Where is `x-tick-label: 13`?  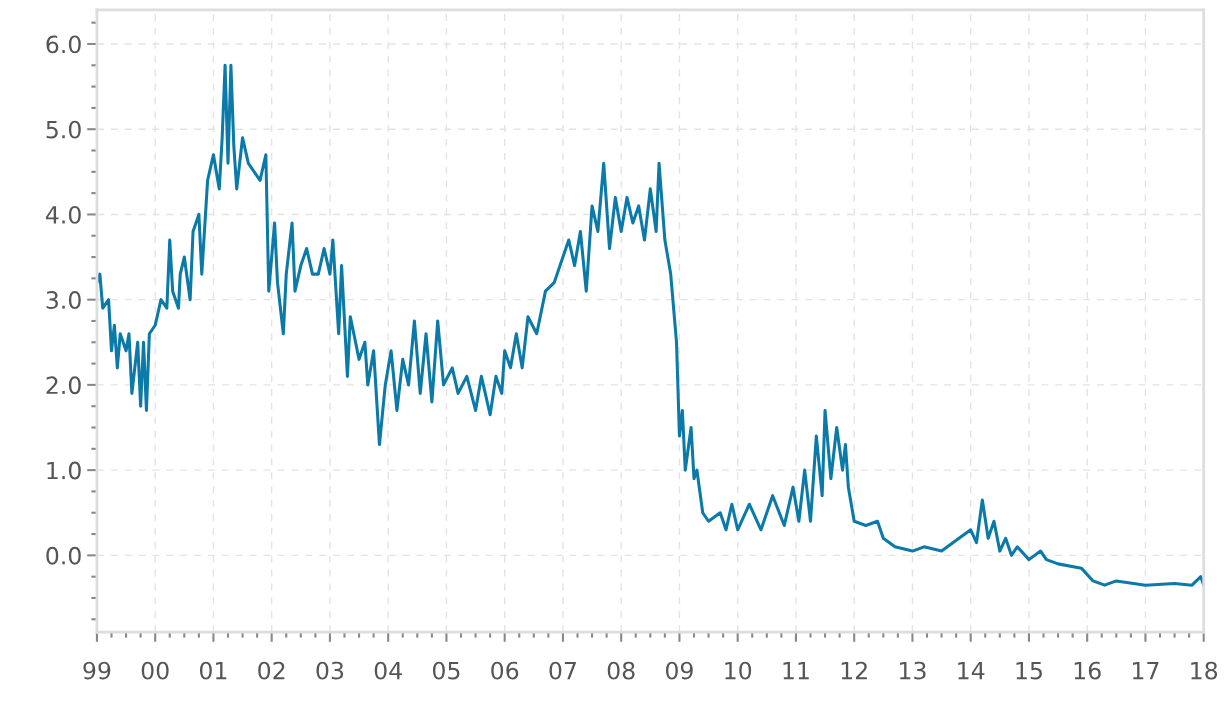
x-tick-label: 13 is located at coordinates (913, 670).